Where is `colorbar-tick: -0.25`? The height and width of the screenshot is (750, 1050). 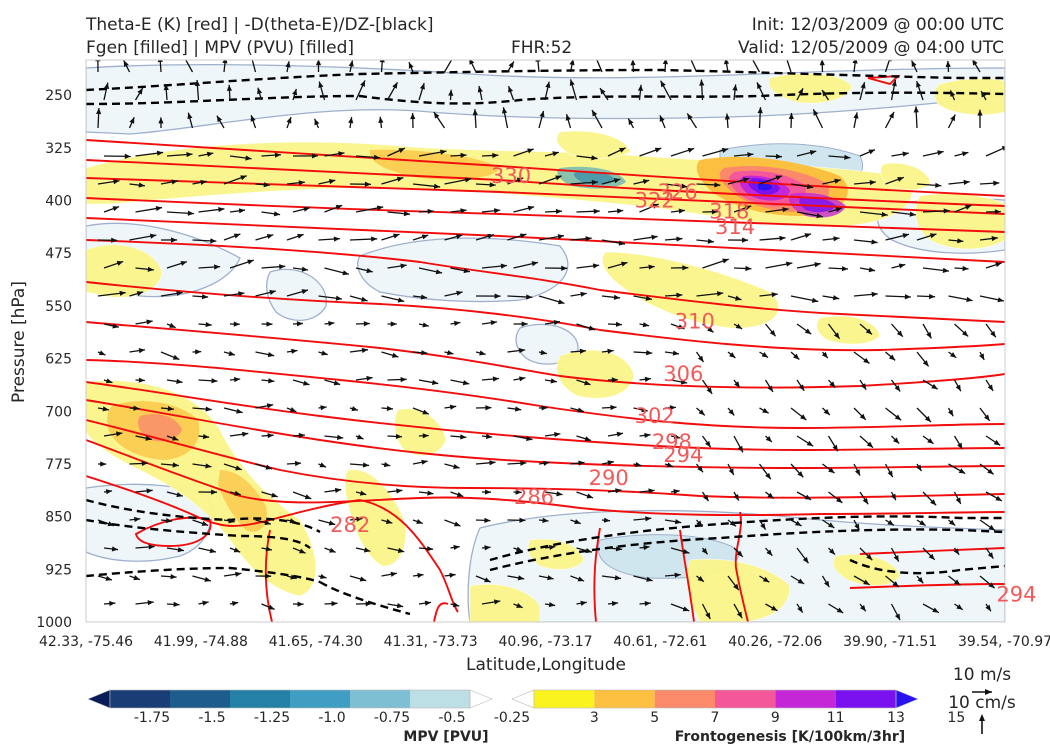
colorbar-tick: -0.25 is located at coordinates (512, 718).